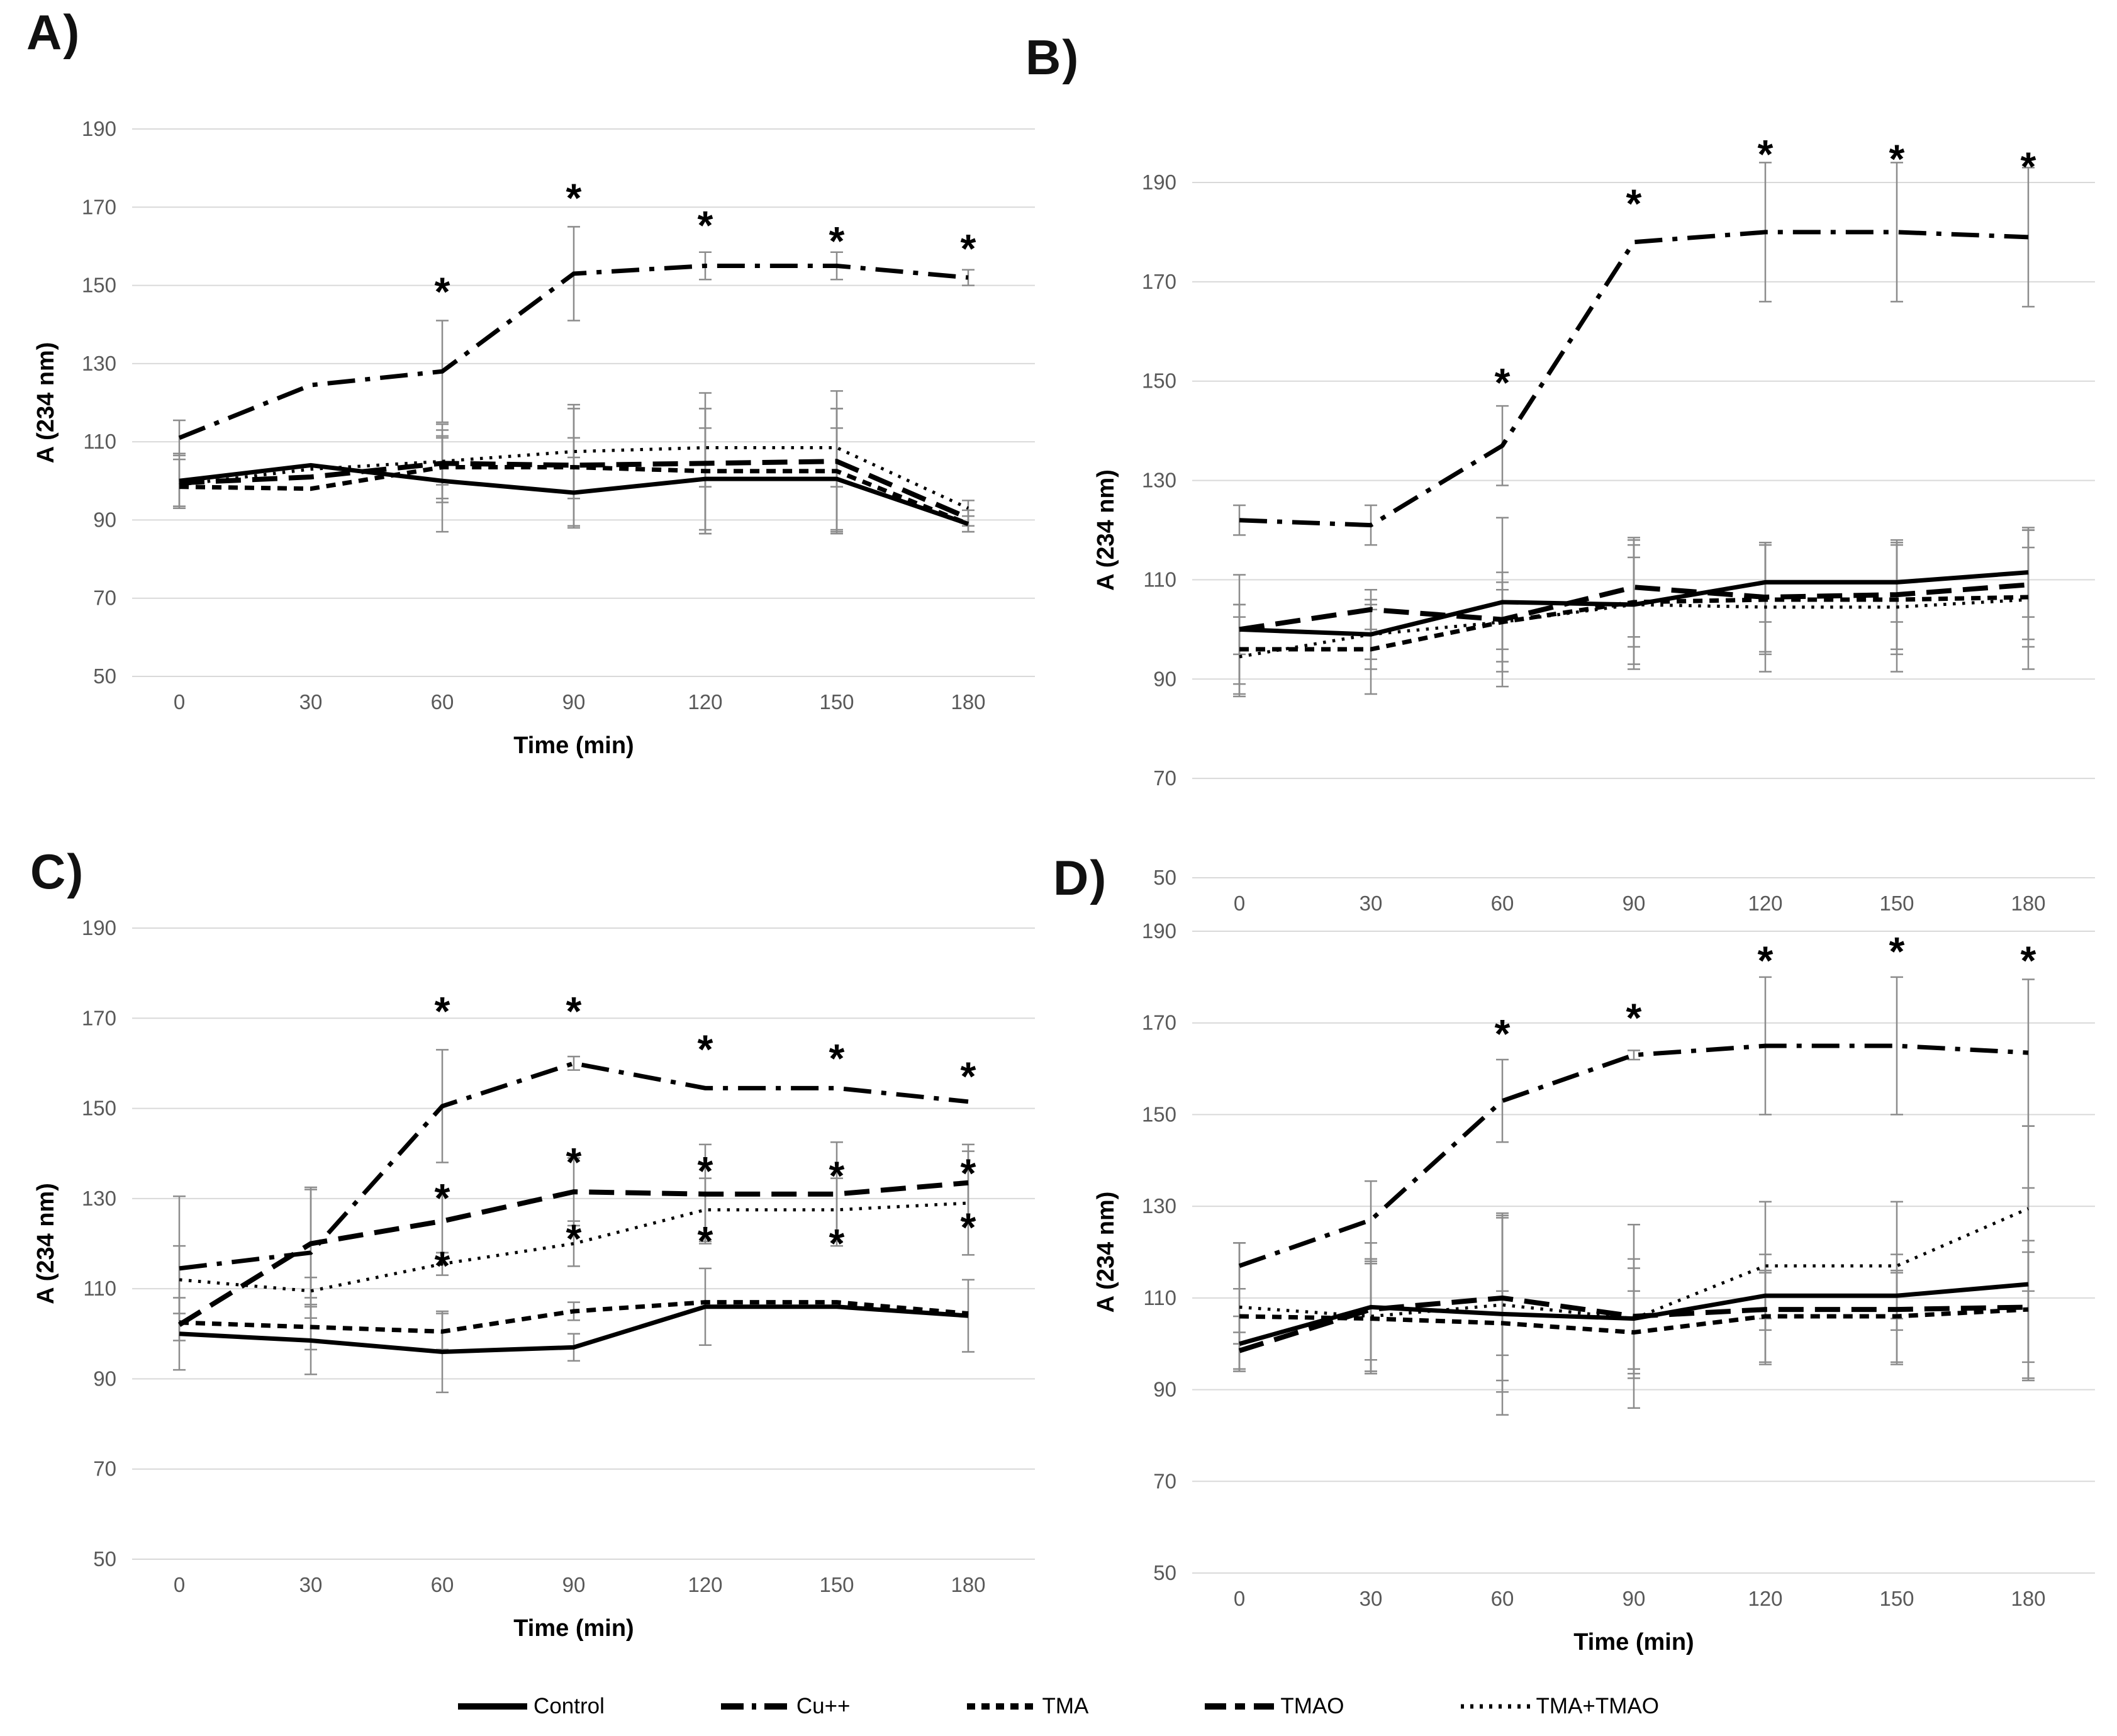 The width and height of the screenshot is (2117, 1736). I want to click on legend-item-tma-tmao: TMA+TMAO, so click(1559, 1706).